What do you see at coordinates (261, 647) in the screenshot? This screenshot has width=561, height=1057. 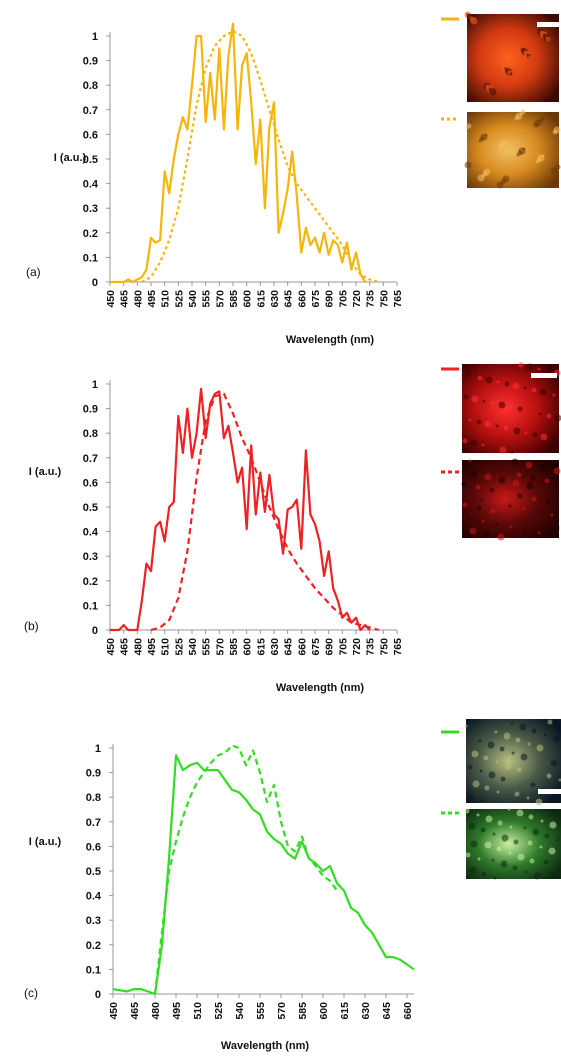 I see `x-tick-label: 615` at bounding box center [261, 647].